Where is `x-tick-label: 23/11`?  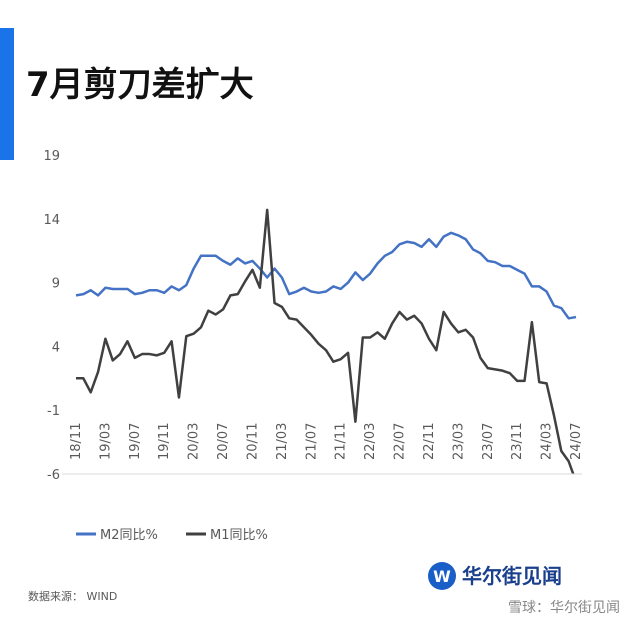
x-tick-label: 23/11 is located at coordinates (517, 441).